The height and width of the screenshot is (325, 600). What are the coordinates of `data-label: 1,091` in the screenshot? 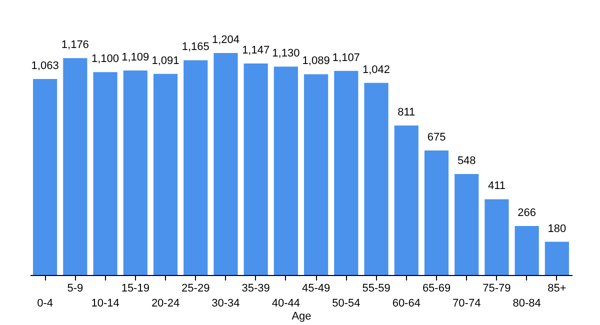 It's located at (166, 60).